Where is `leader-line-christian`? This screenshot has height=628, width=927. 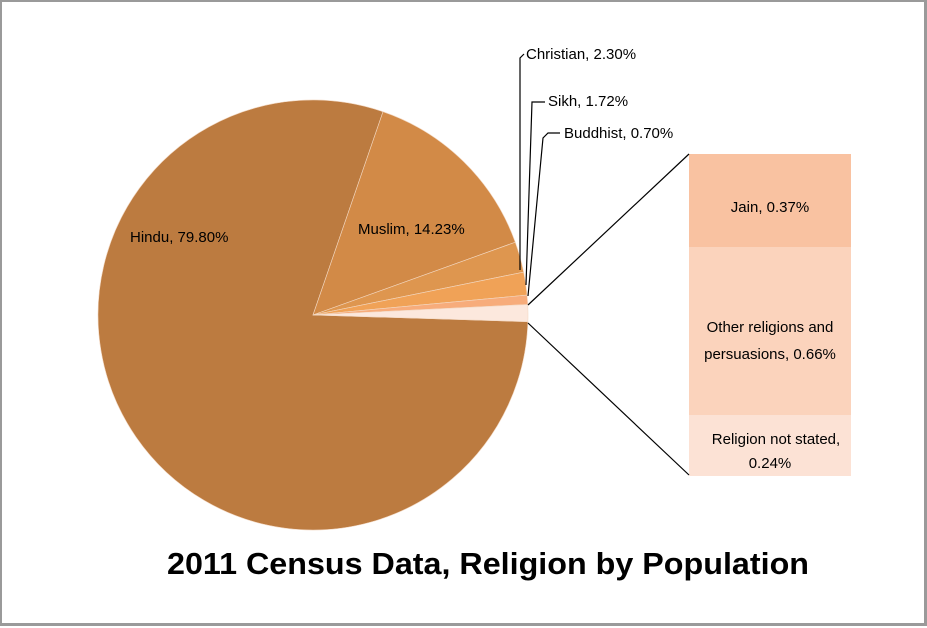 leader-line-christian is located at coordinates (522, 161).